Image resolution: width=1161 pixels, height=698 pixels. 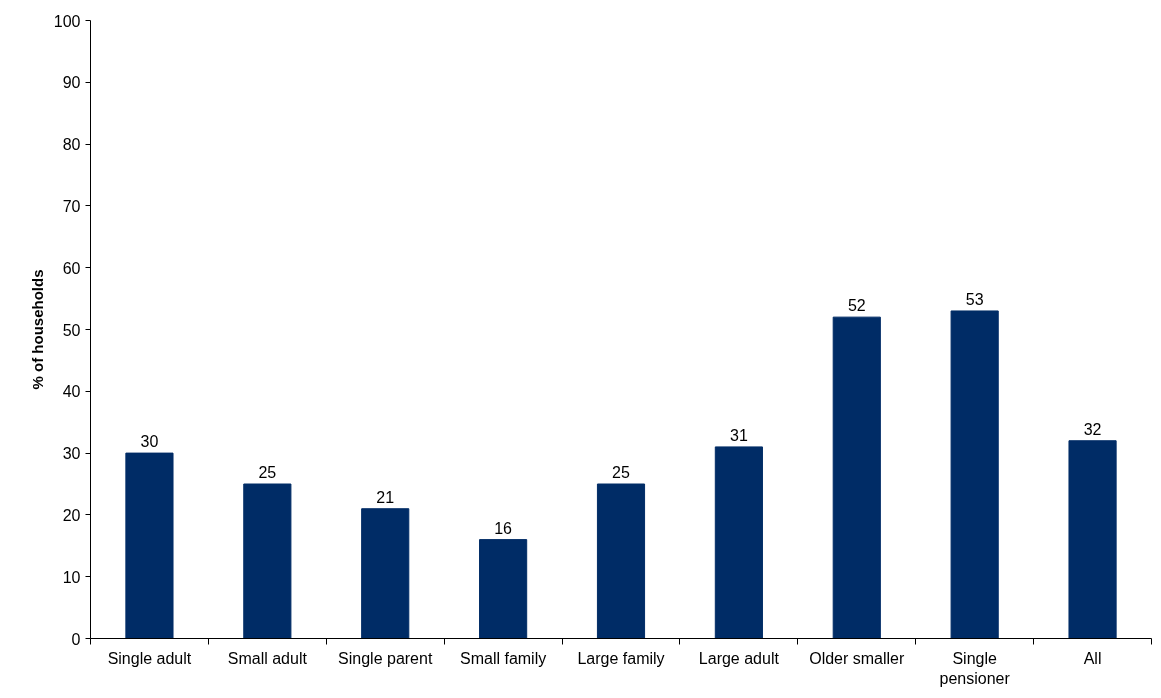 What do you see at coordinates (857, 658) in the screenshot?
I see `x-tick-label: Older smaller` at bounding box center [857, 658].